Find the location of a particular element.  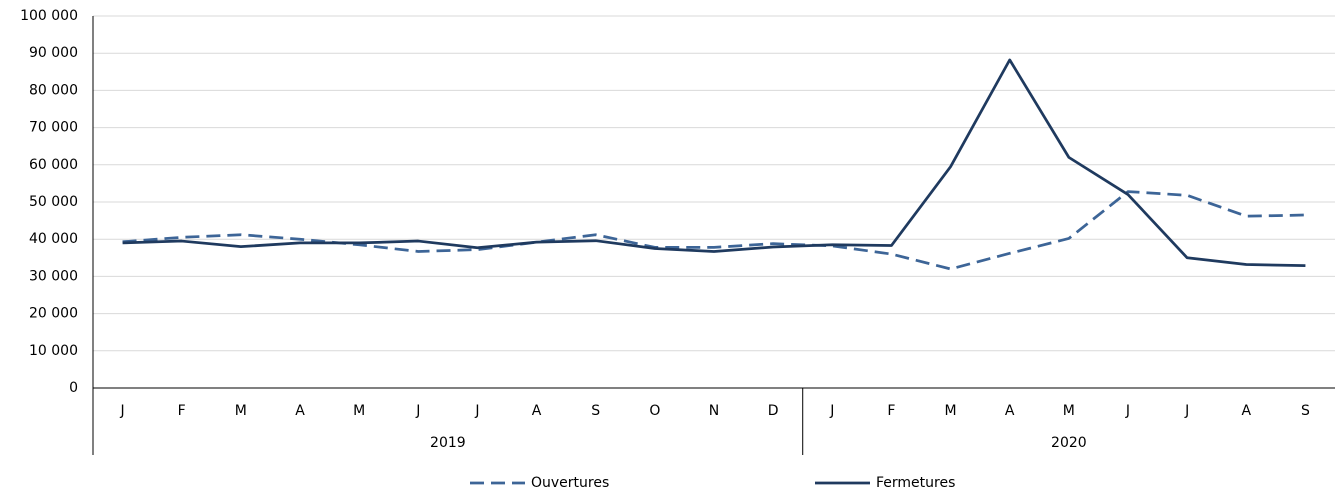

x-tick-label: O is located at coordinates (654, 411).